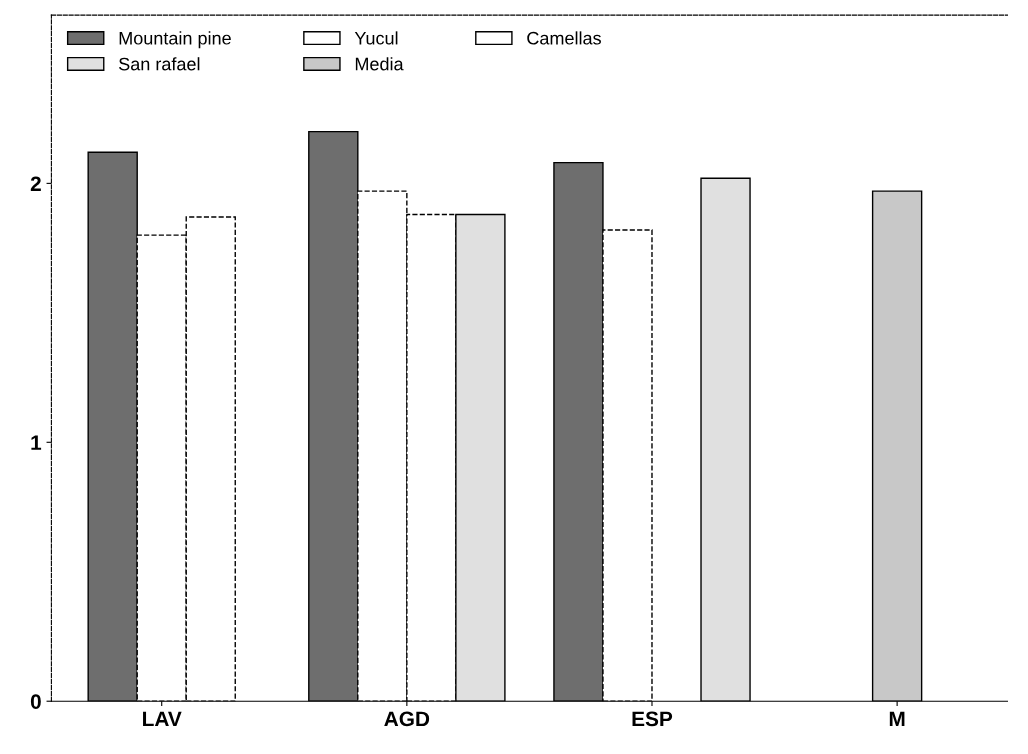 The image size is (1028, 754). Describe the element at coordinates (35, 701) in the screenshot. I see `y-tick-label: 0` at that location.